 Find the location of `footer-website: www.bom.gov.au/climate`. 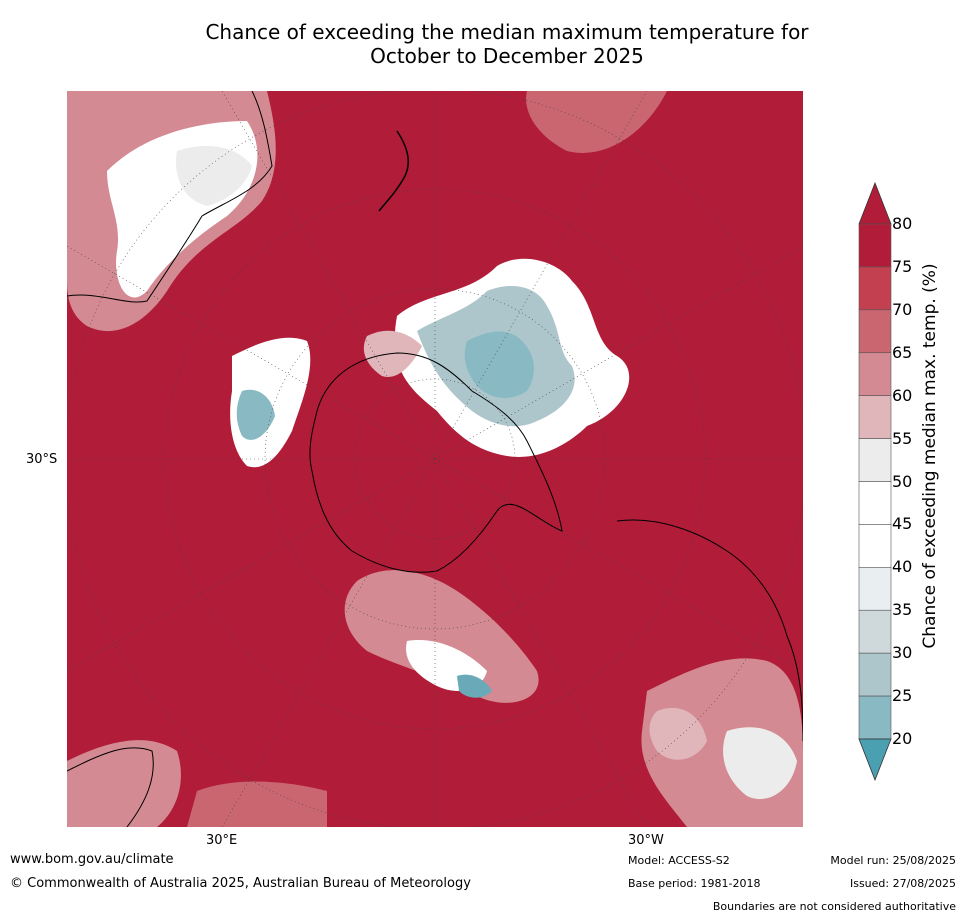

footer-website: www.bom.gov.au/climate is located at coordinates (92, 859).